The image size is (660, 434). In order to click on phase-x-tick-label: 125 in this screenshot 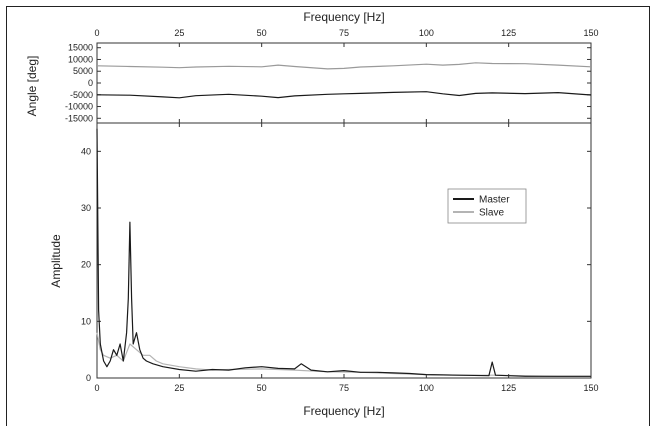, I will do `click(508, 33)`.